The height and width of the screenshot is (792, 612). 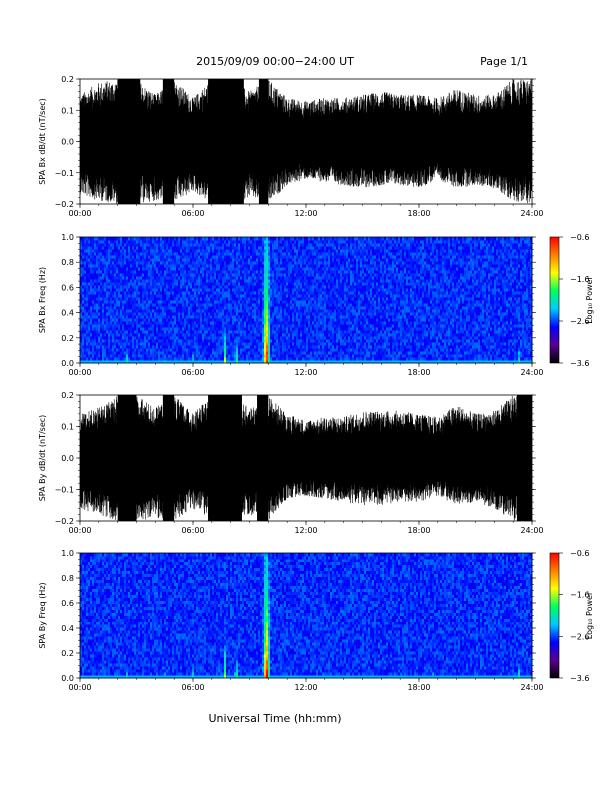 What do you see at coordinates (504, 61) in the screenshot?
I see `page-number: Page 1/1` at bounding box center [504, 61].